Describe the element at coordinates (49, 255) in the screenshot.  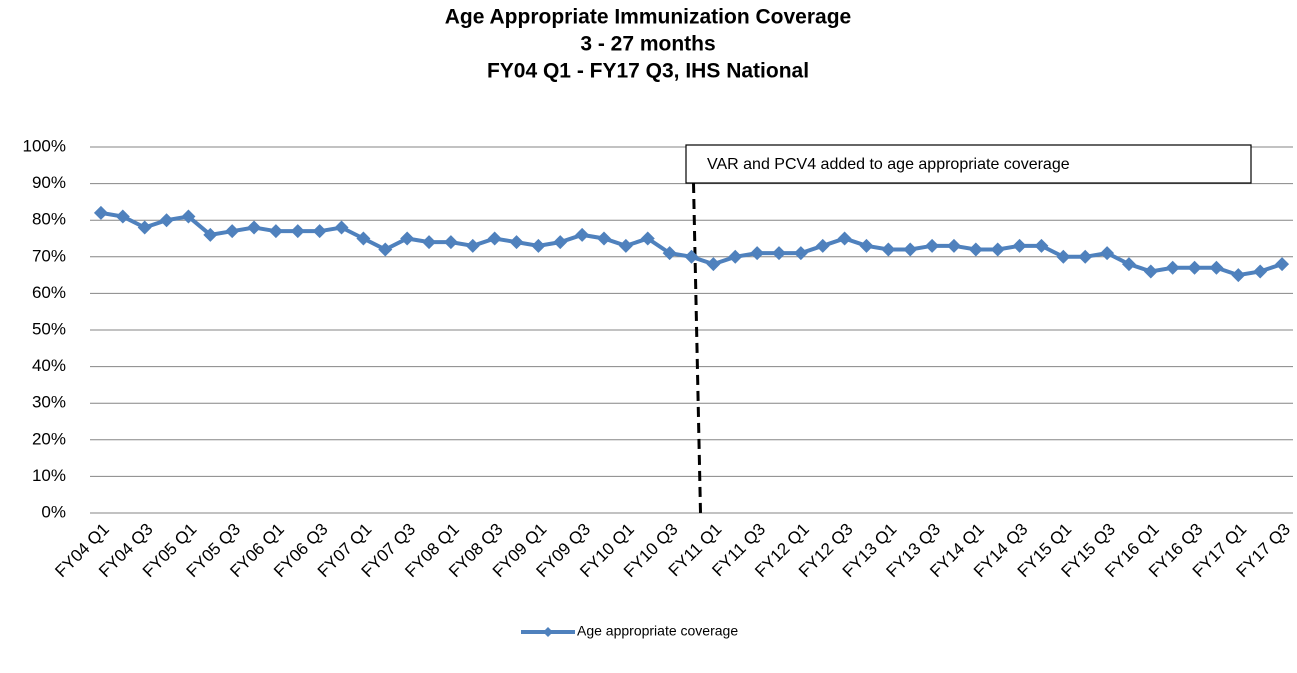
I see `y-tick-label: 70%` at that location.